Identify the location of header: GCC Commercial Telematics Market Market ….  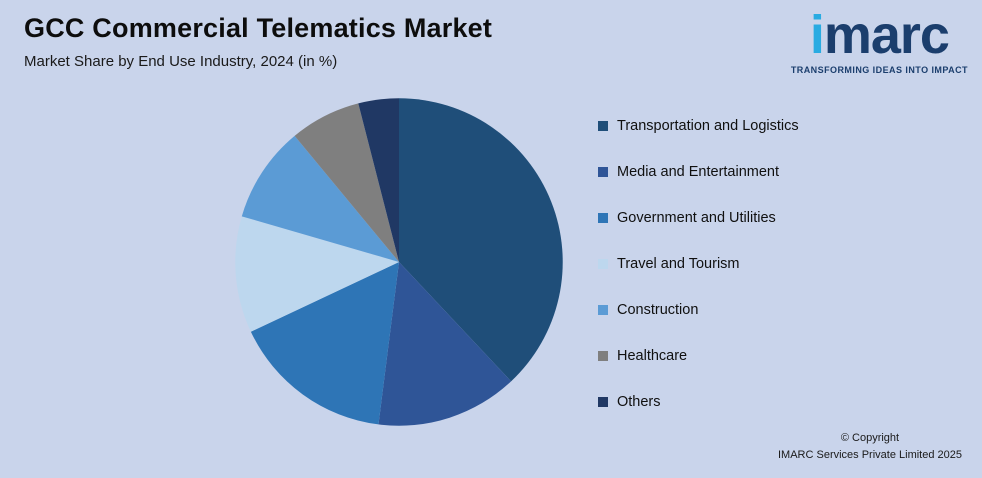
(258, 41).